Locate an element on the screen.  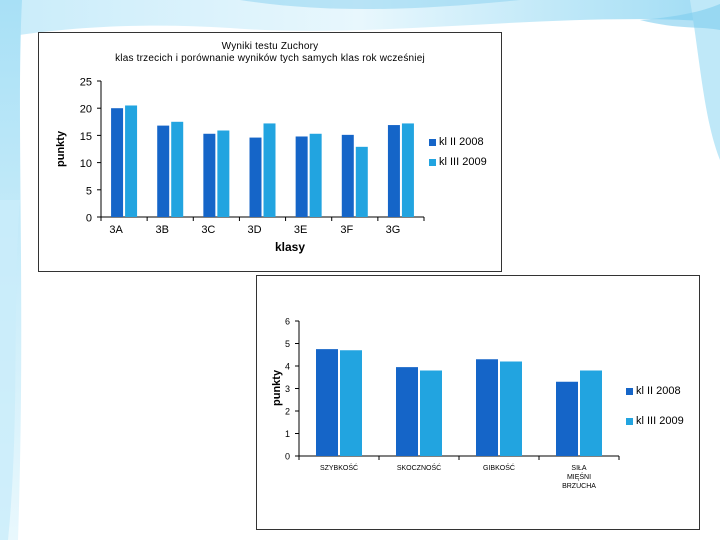
x-tick-label: SZYBKOŚĆ is located at coordinates (339, 467).